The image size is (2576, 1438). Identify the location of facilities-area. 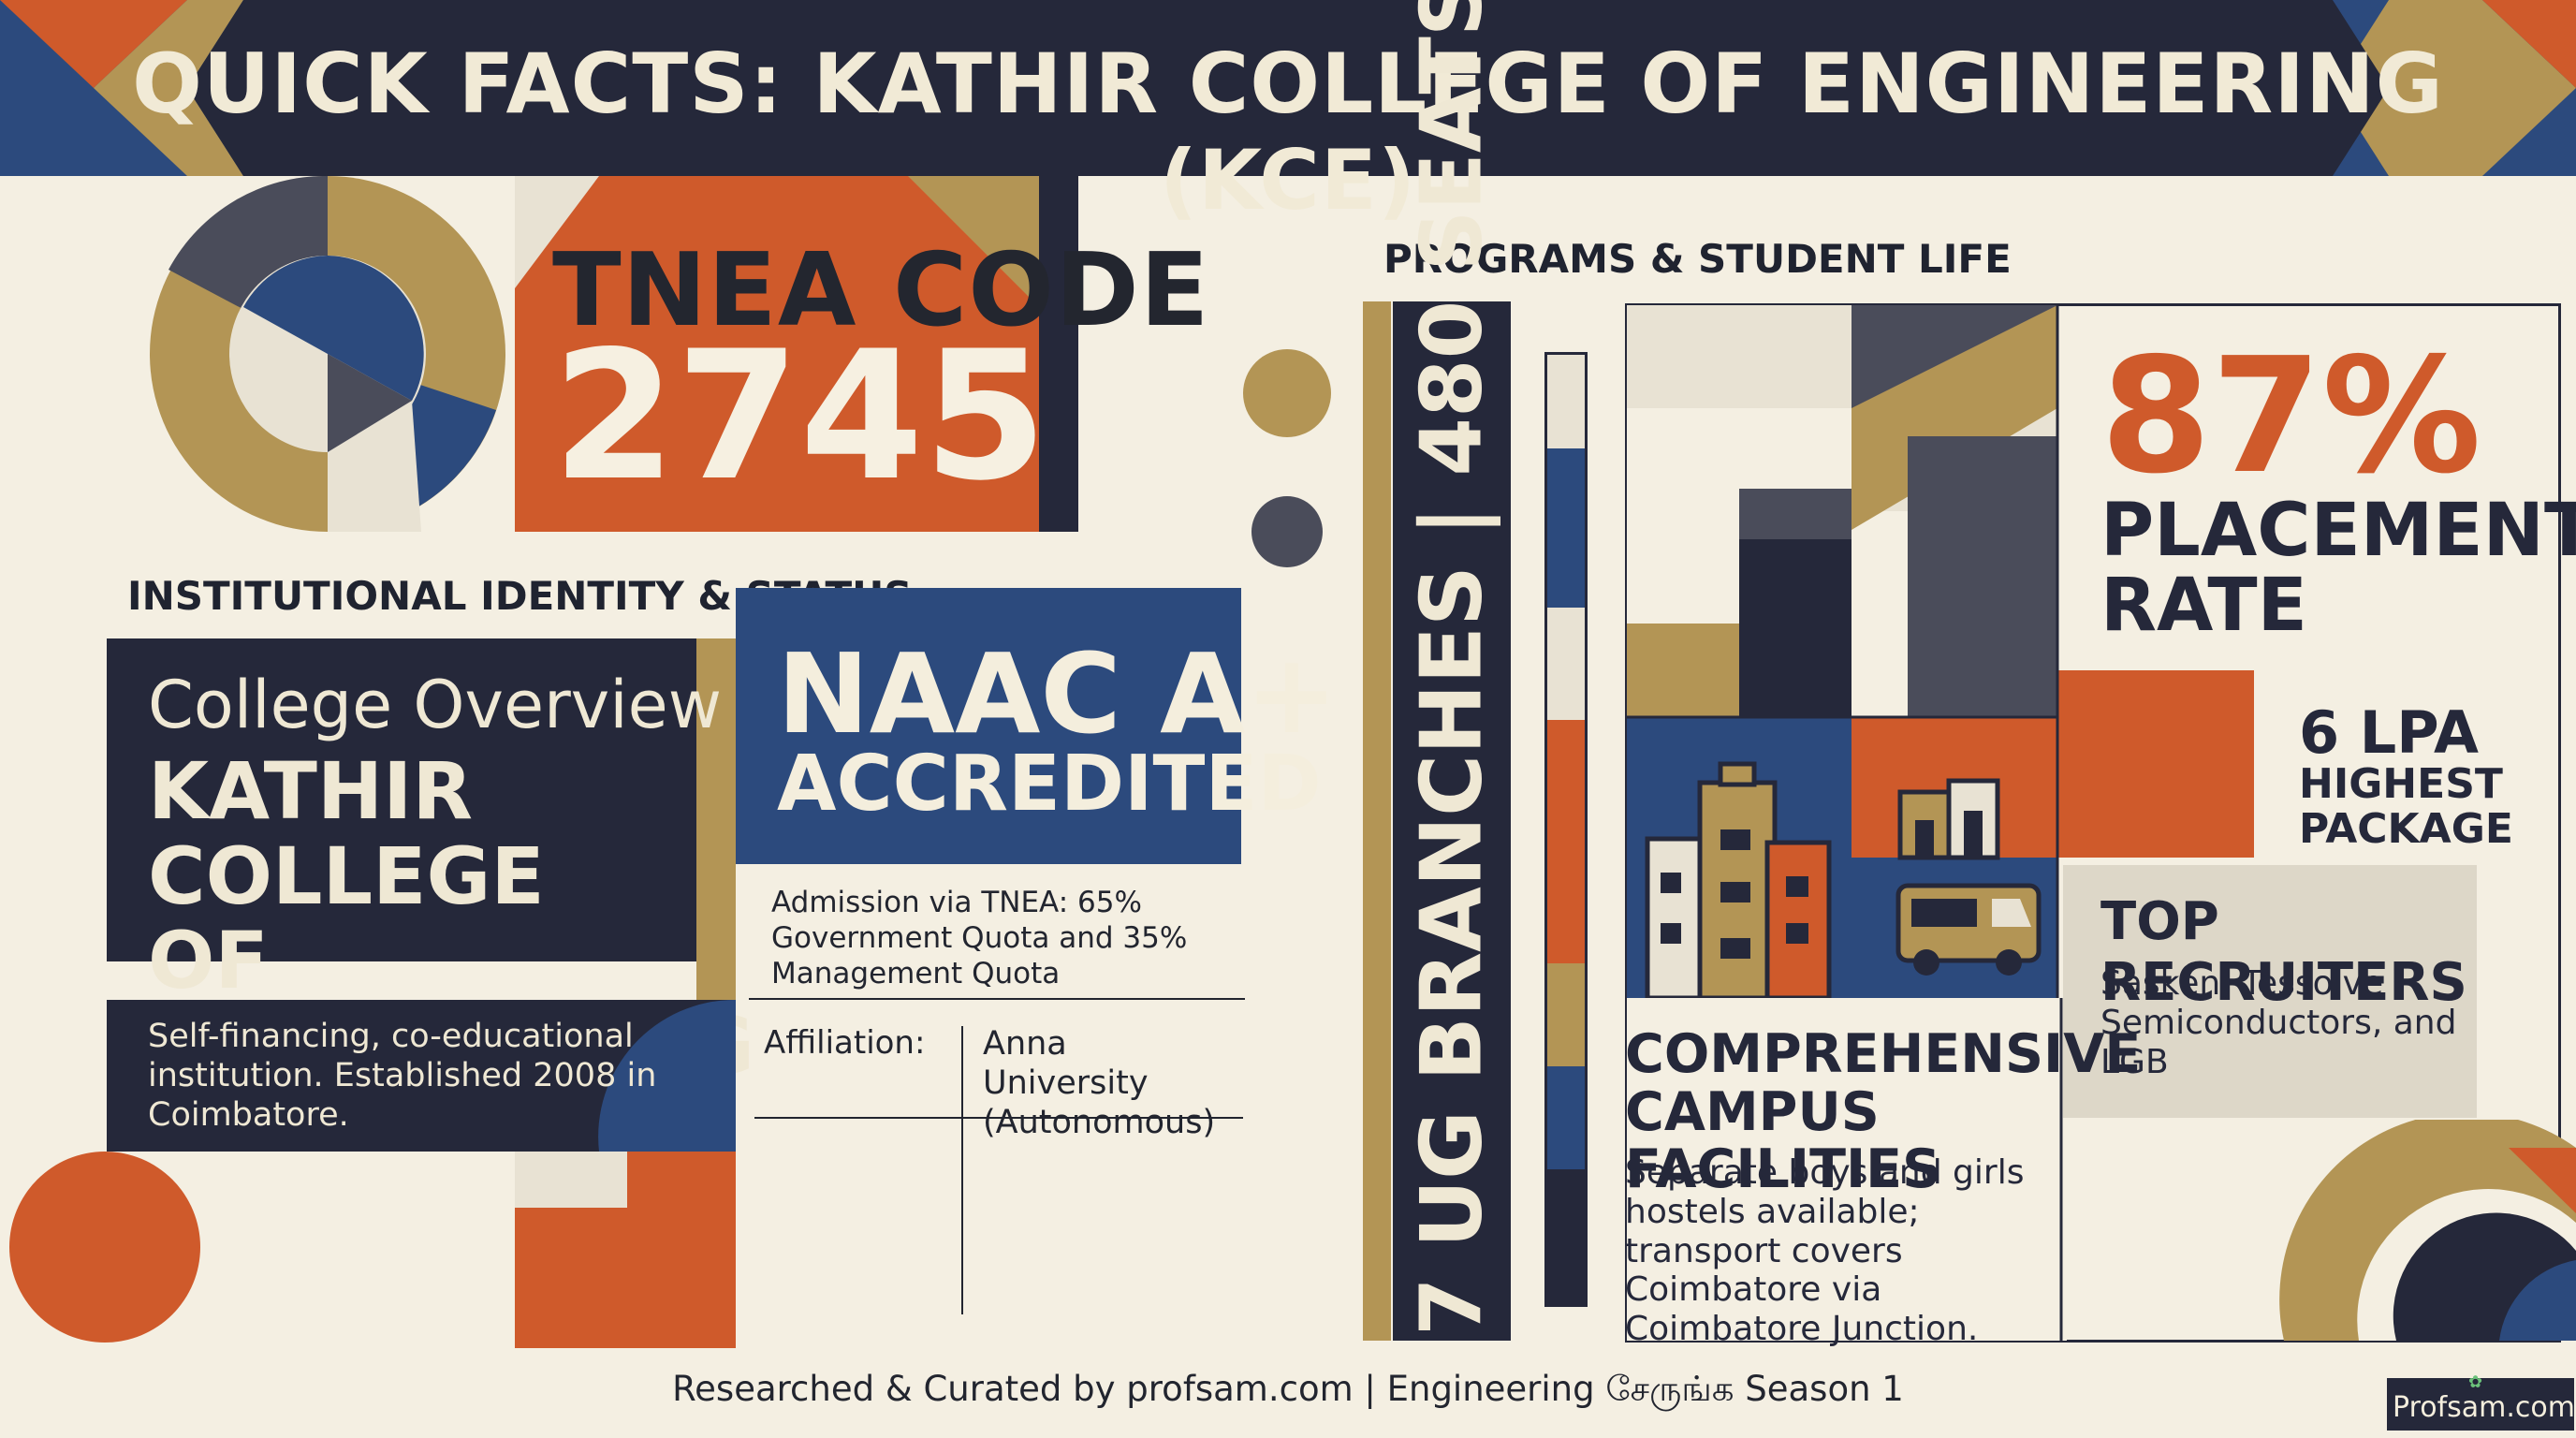
(1847, 1169).